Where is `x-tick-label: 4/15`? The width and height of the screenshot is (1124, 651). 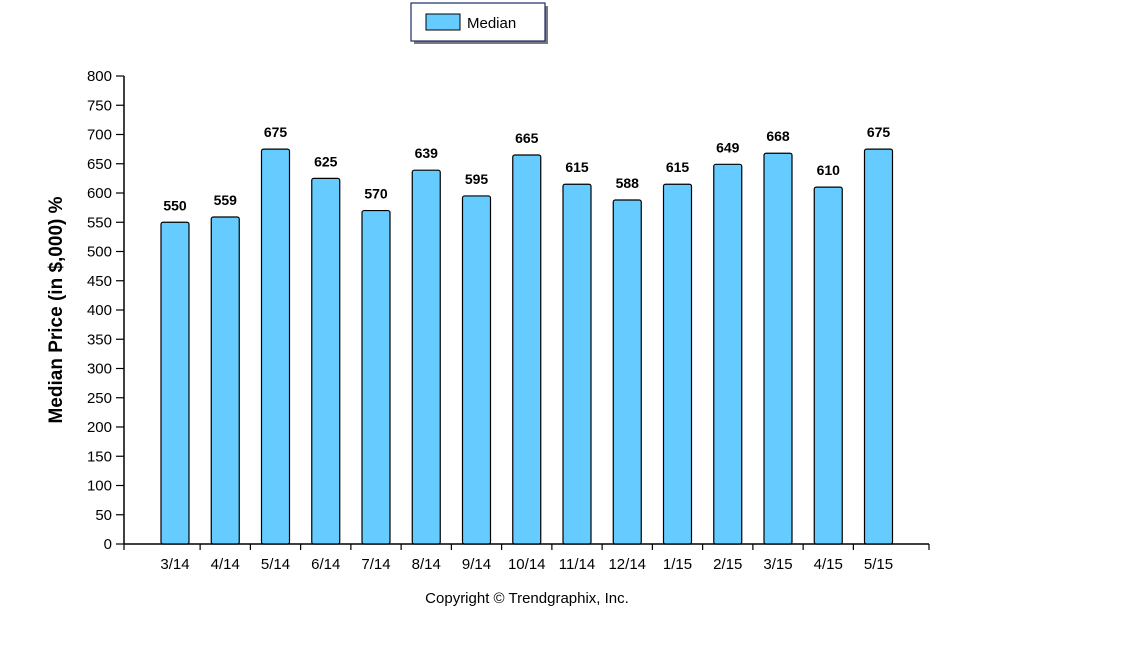
x-tick-label: 4/15 is located at coordinates (828, 564).